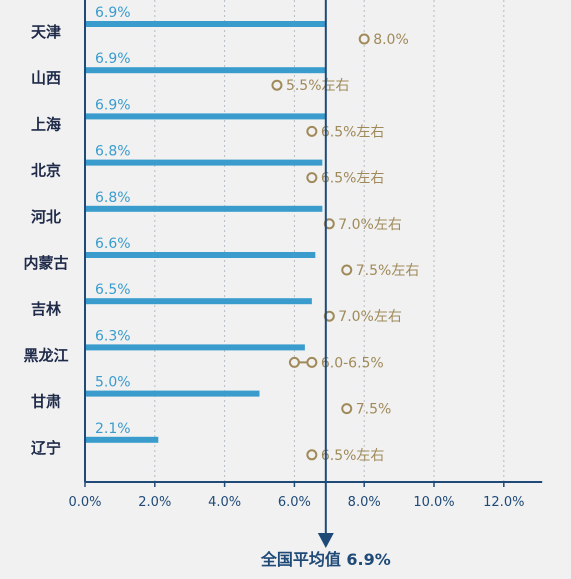 This screenshot has height=579, width=571. What do you see at coordinates (113, 244) in the screenshot?
I see `bar-value-label: 6.6%` at bounding box center [113, 244].